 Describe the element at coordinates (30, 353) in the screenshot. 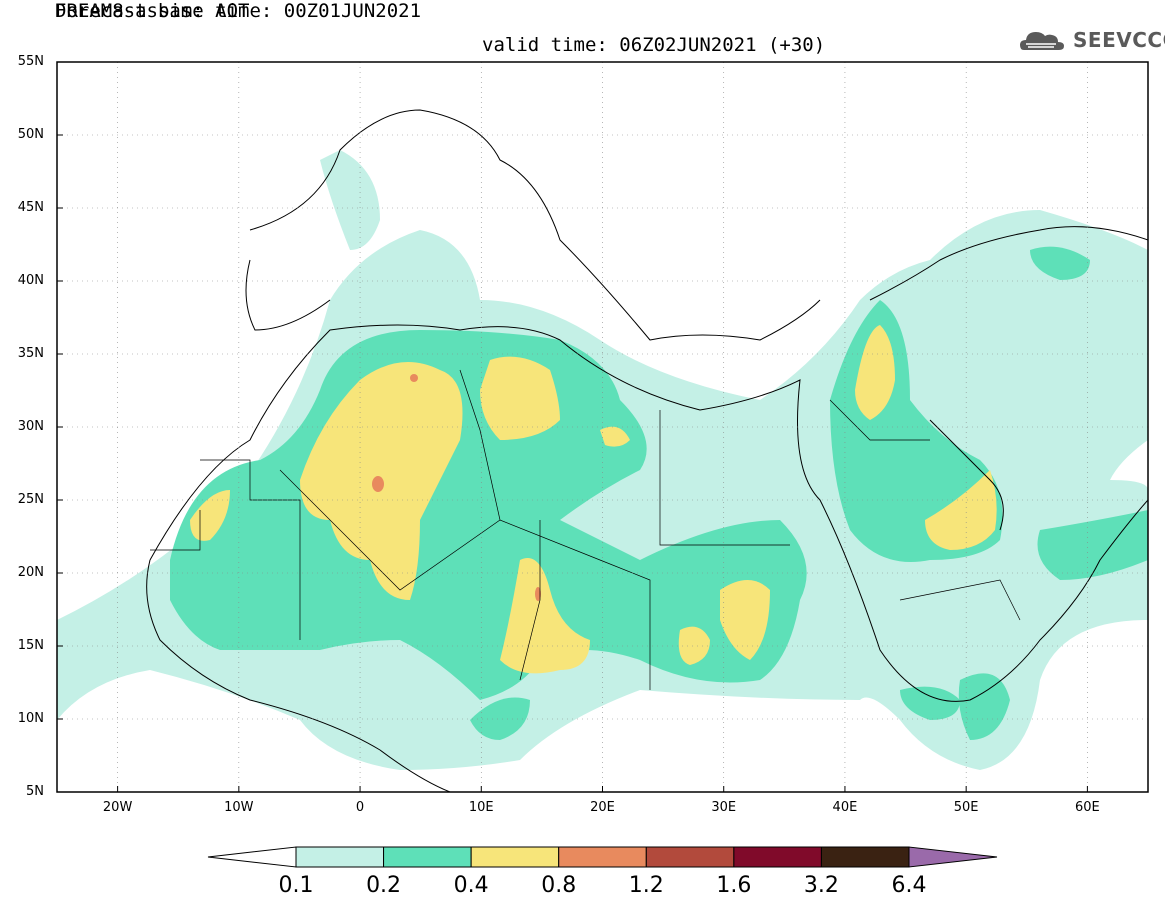

I see `lat-label: 35N` at that location.